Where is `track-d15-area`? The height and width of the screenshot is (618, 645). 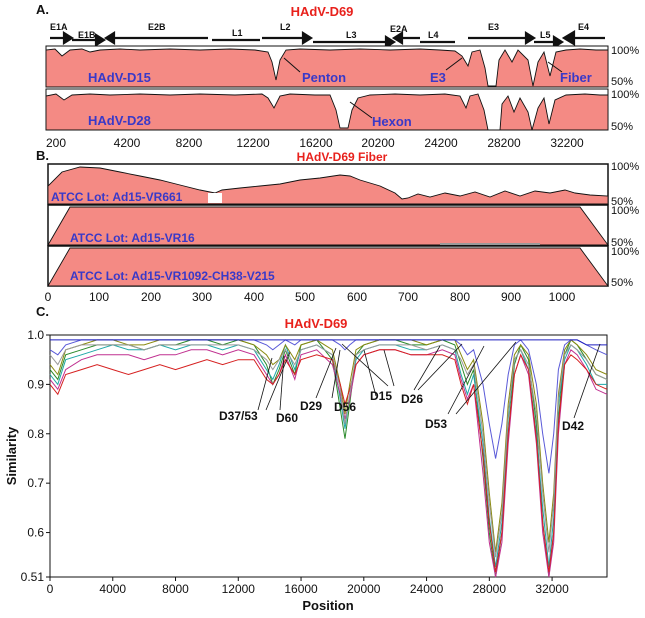 track-d15-area is located at coordinates (327, 68).